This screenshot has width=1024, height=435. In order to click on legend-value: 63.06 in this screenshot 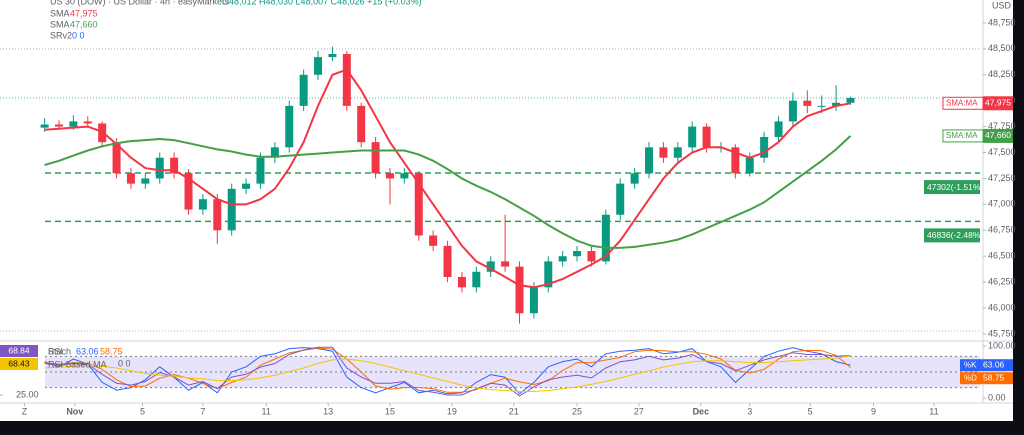, I will do `click(87, 351)`.